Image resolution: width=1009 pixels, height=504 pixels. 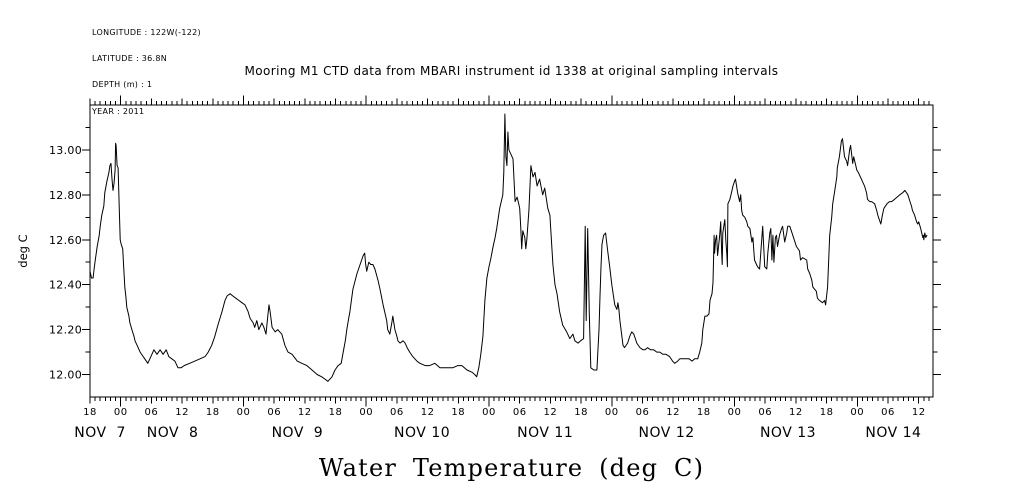 What do you see at coordinates (422, 433) in the screenshot?
I see `svg-text: NOV 10` at bounding box center [422, 433].